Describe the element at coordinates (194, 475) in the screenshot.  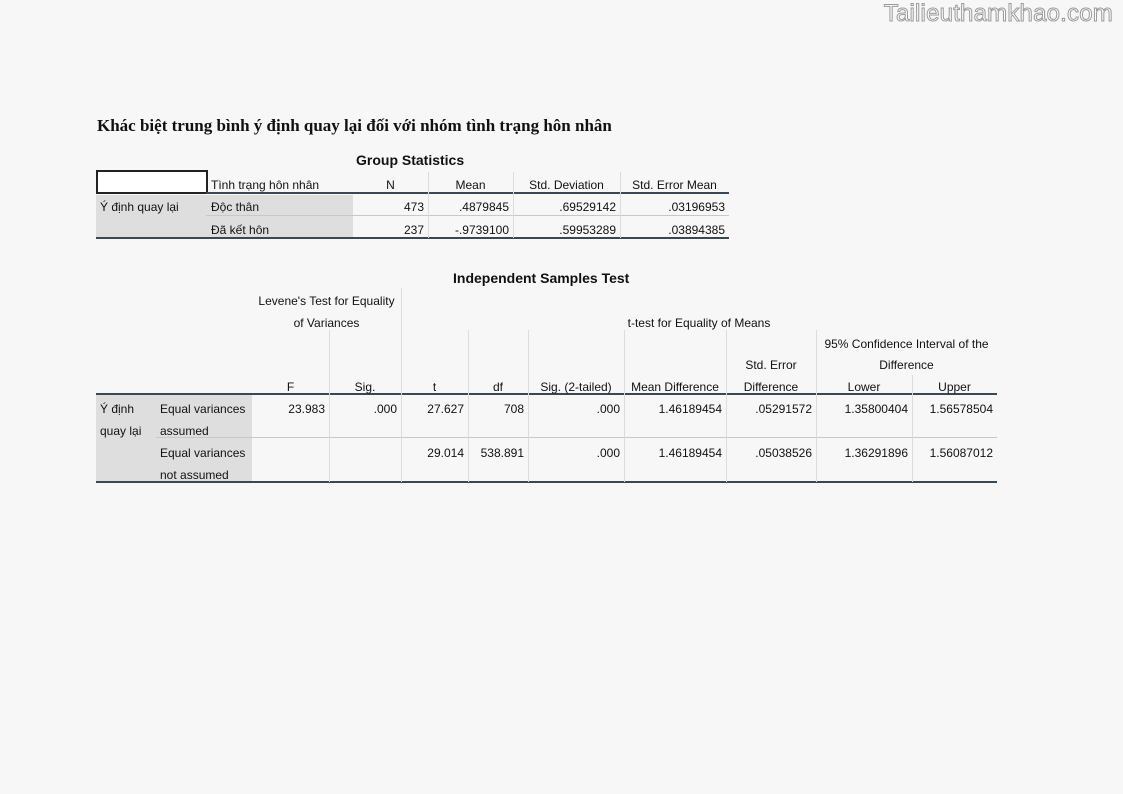
I see `equal-variances-not-assumed-label-line2: not assumed` at that location.